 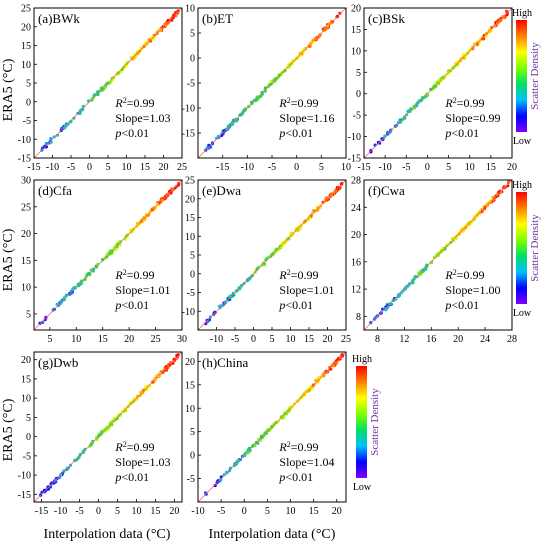 I want to click on y-tick-label: 10, so click(x=190, y=9).